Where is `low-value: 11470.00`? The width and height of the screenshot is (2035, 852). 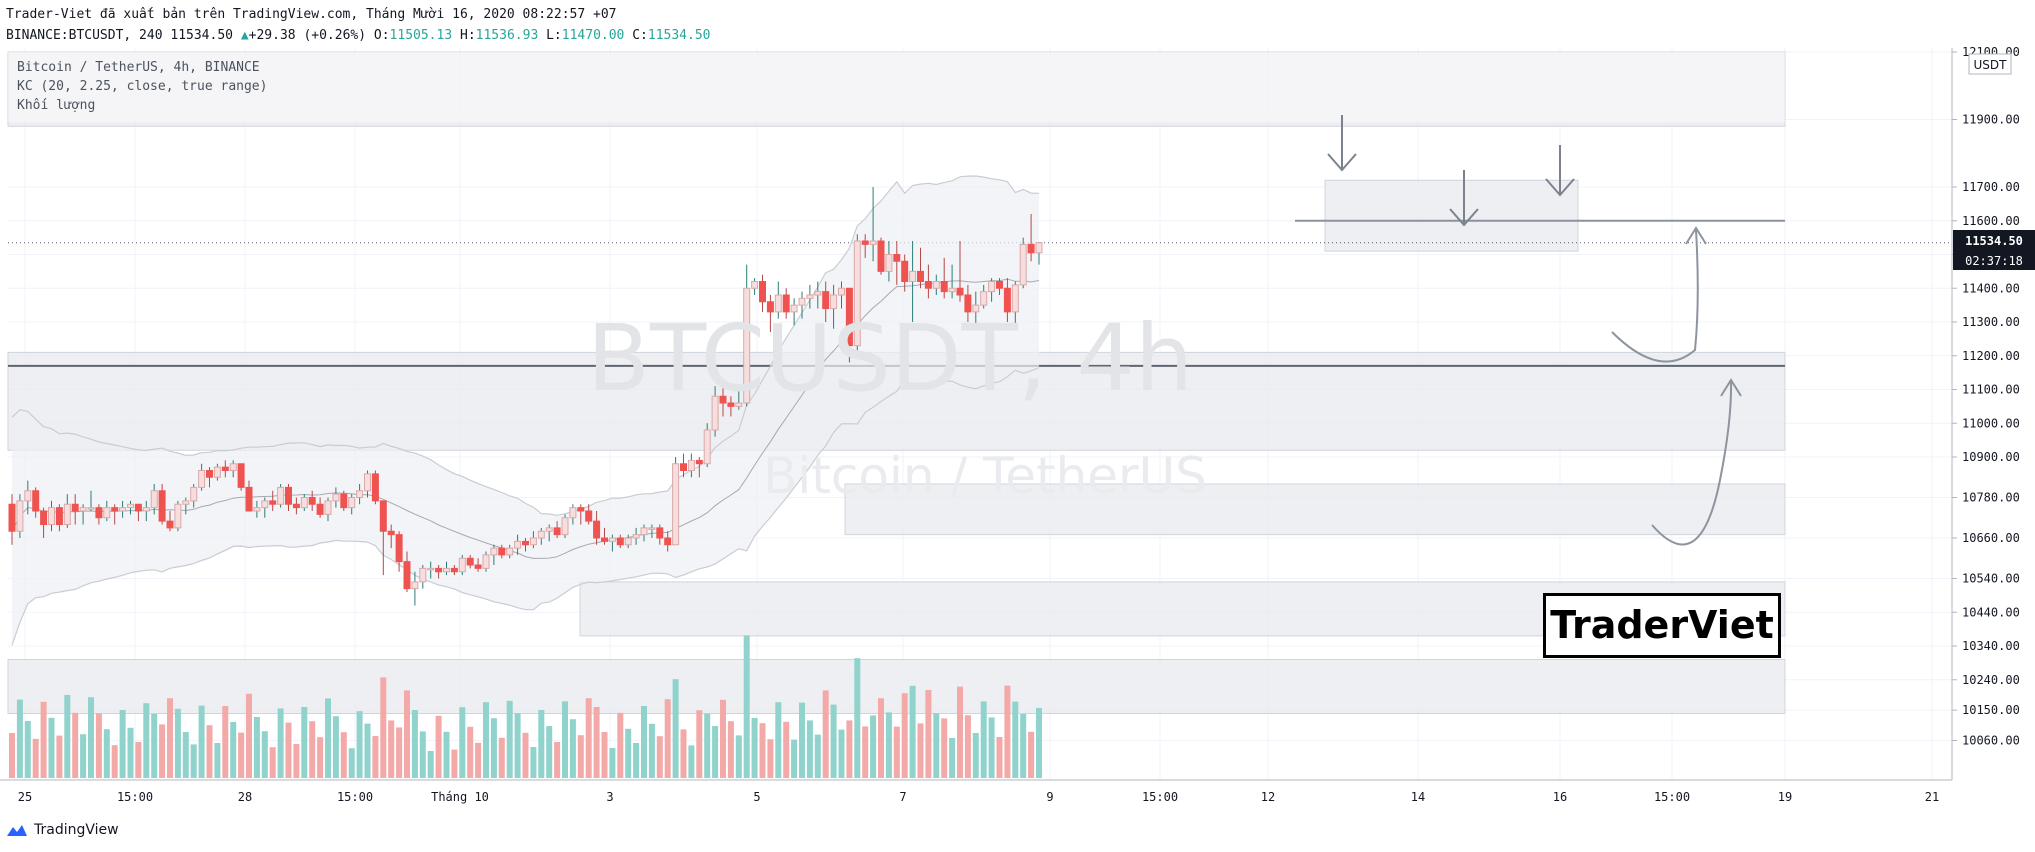 low-value: 11470.00 is located at coordinates (593, 35).